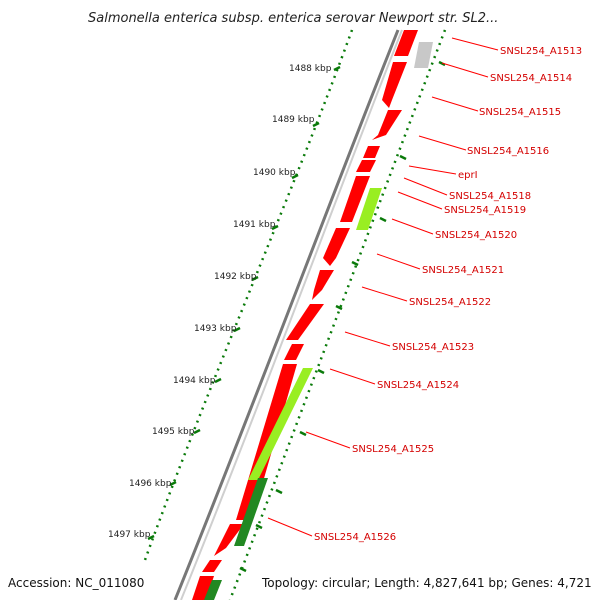  What do you see at coordinates (468, 175) in the screenshot?
I see `gene-label: eprI` at bounding box center [468, 175].